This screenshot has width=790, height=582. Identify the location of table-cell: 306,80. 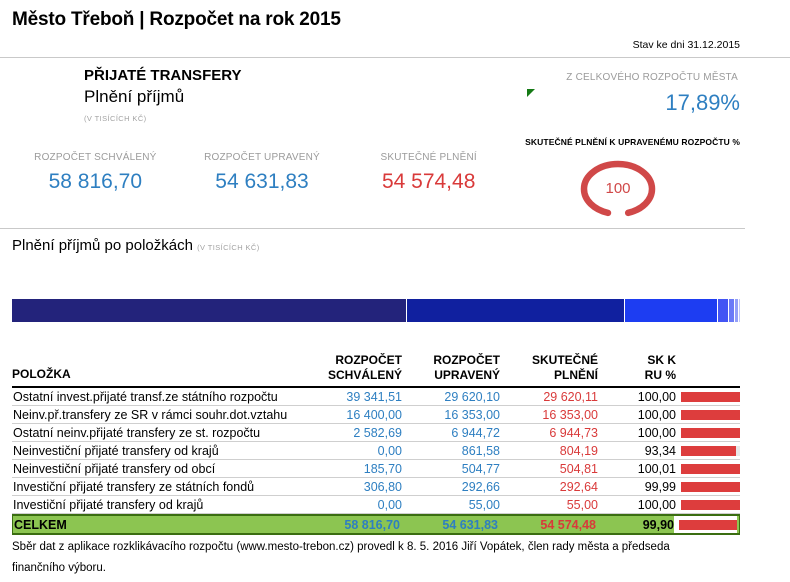
(382, 486).